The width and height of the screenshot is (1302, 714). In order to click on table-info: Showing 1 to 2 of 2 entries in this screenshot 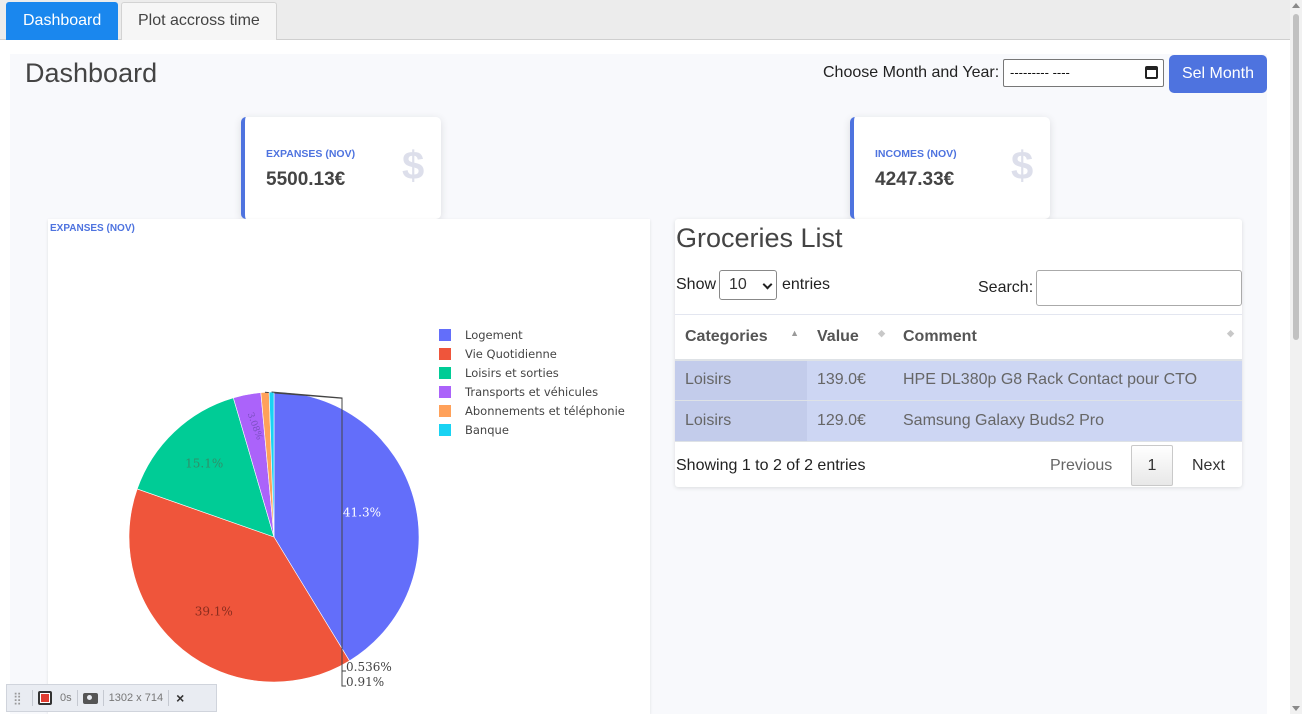, I will do `click(771, 465)`.